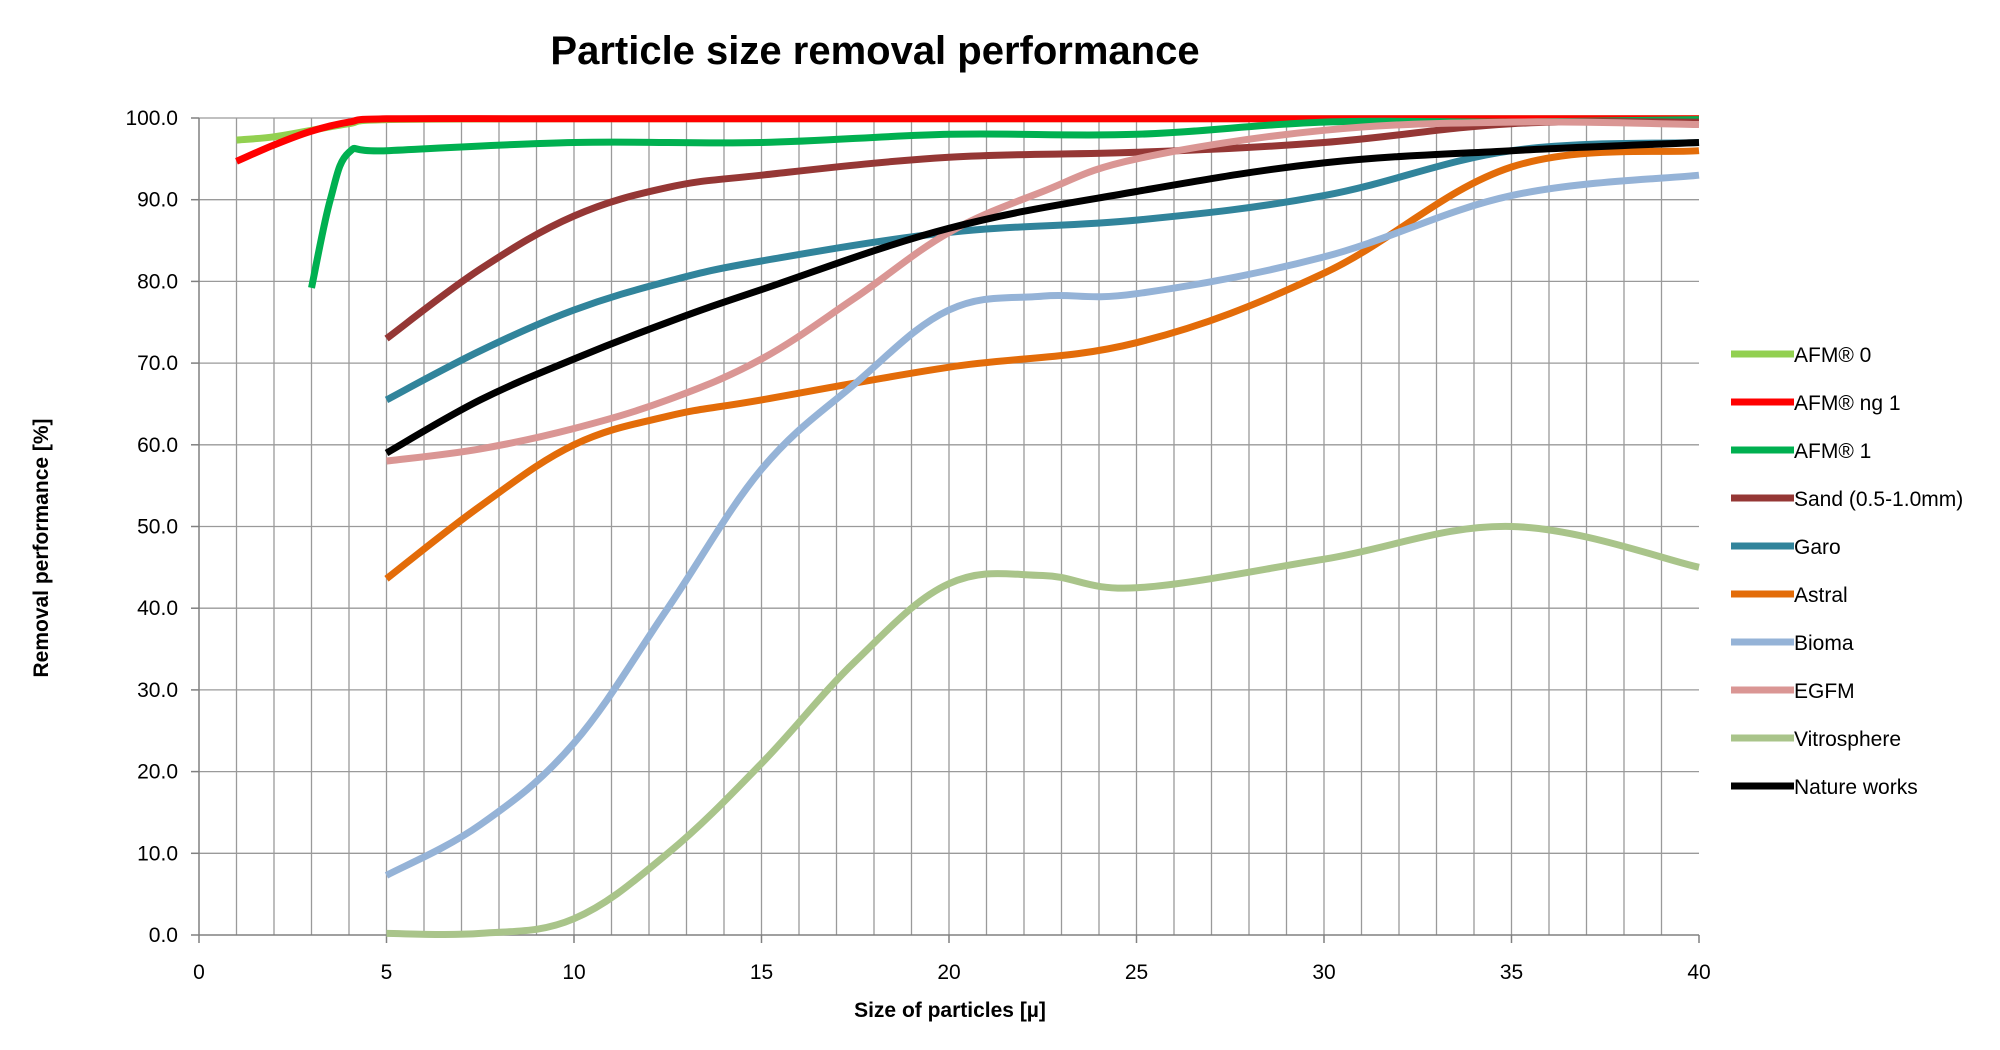  Describe the element at coordinates (1817, 547) in the screenshot. I see `legend-label-garo: Garo` at that location.